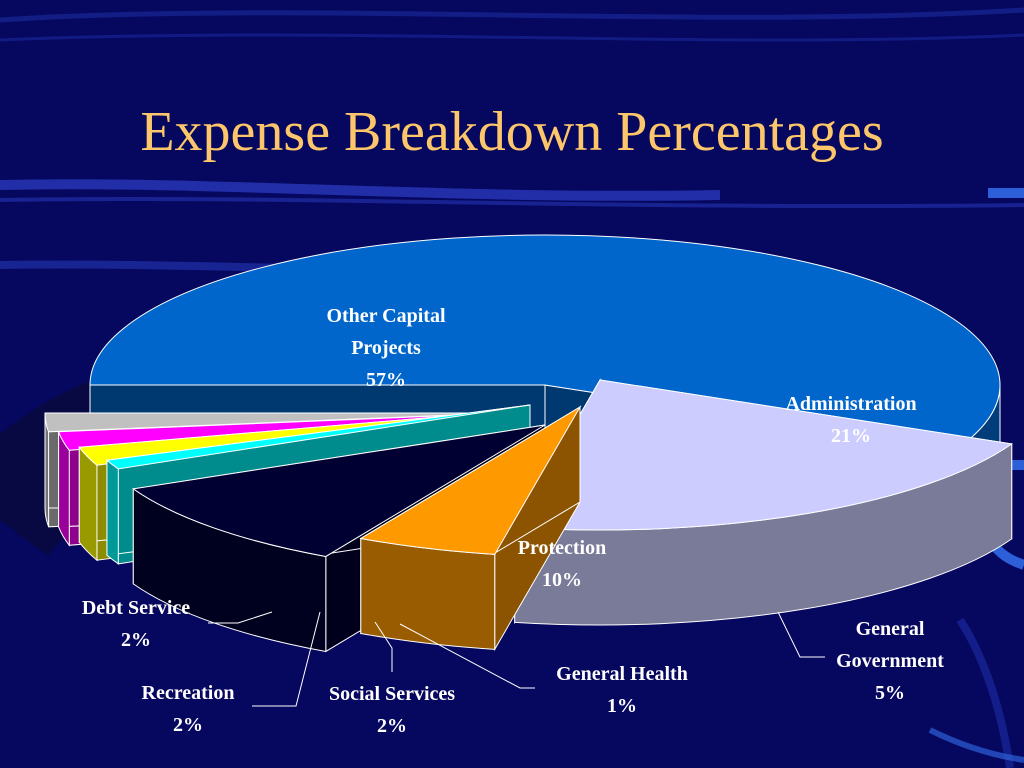 The height and width of the screenshot is (768, 1024). I want to click on slice-label-general-government: General Government 5%, so click(890, 661).